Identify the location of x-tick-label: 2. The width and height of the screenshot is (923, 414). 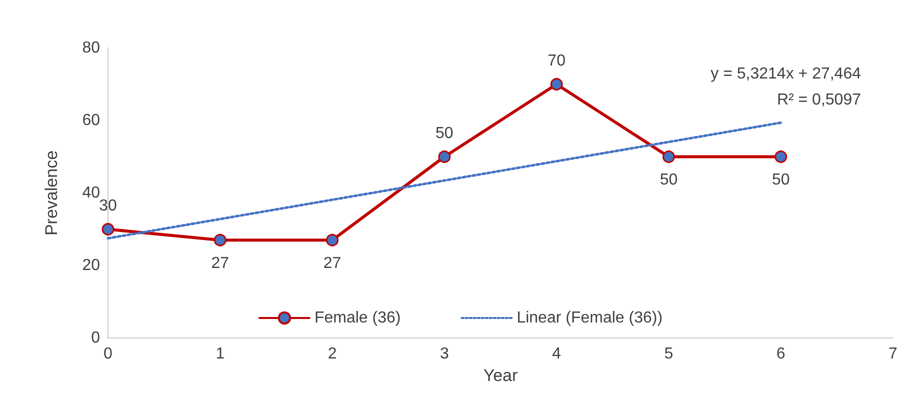
(332, 354).